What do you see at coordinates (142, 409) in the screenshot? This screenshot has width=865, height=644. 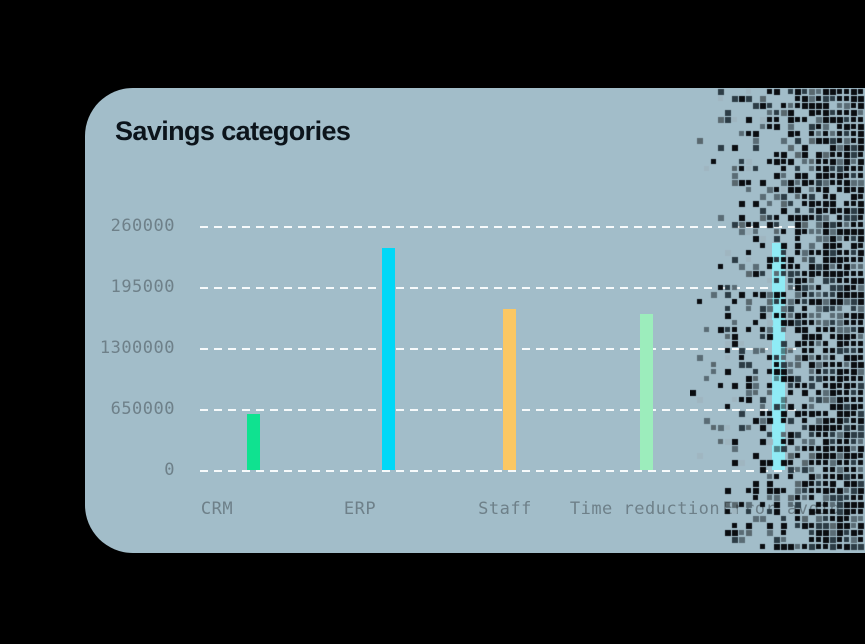 I see `y-axis-label: 650000` at bounding box center [142, 409].